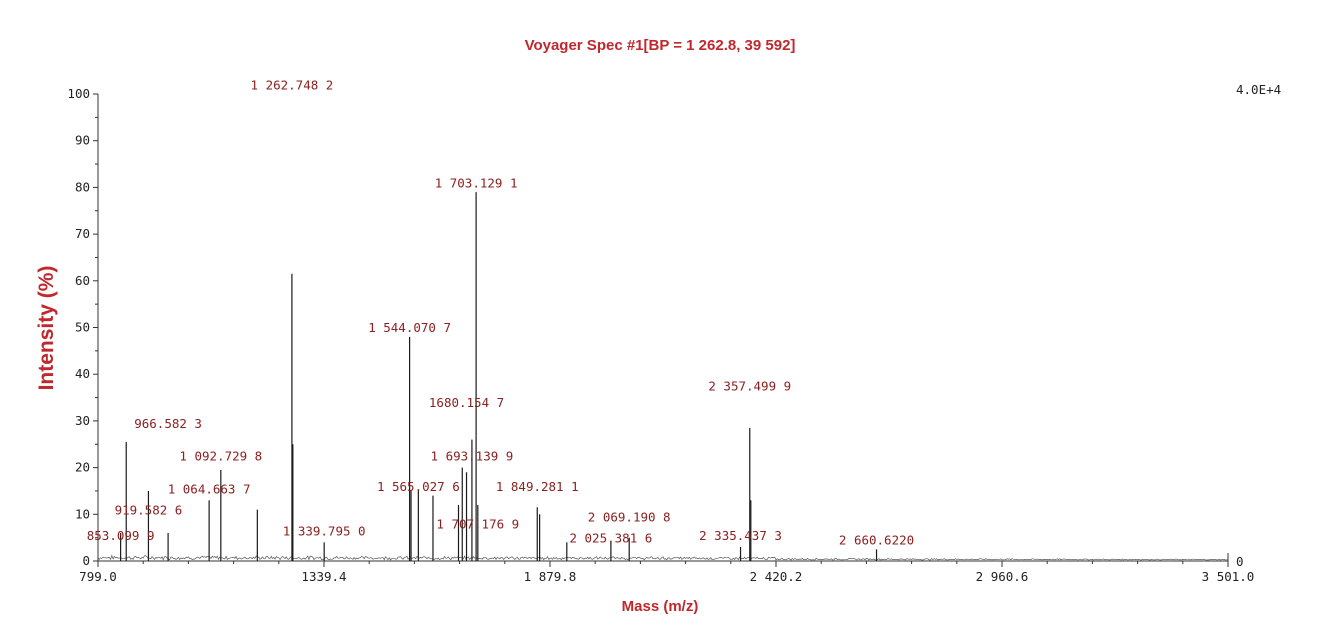 This screenshot has width=1321, height=629. I want to click on right-axis-zero-label: 0, so click(1240, 561).